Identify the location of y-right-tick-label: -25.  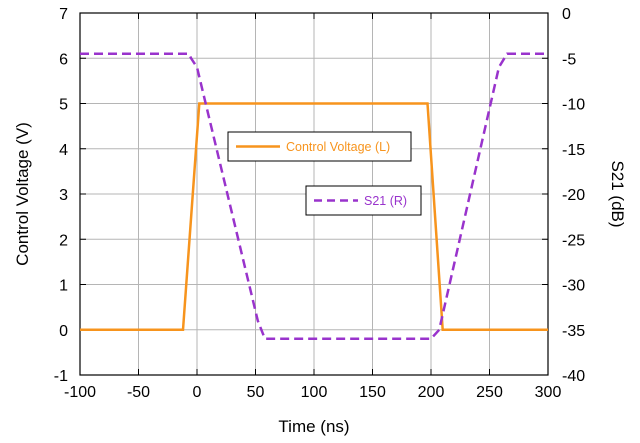
(573, 240).